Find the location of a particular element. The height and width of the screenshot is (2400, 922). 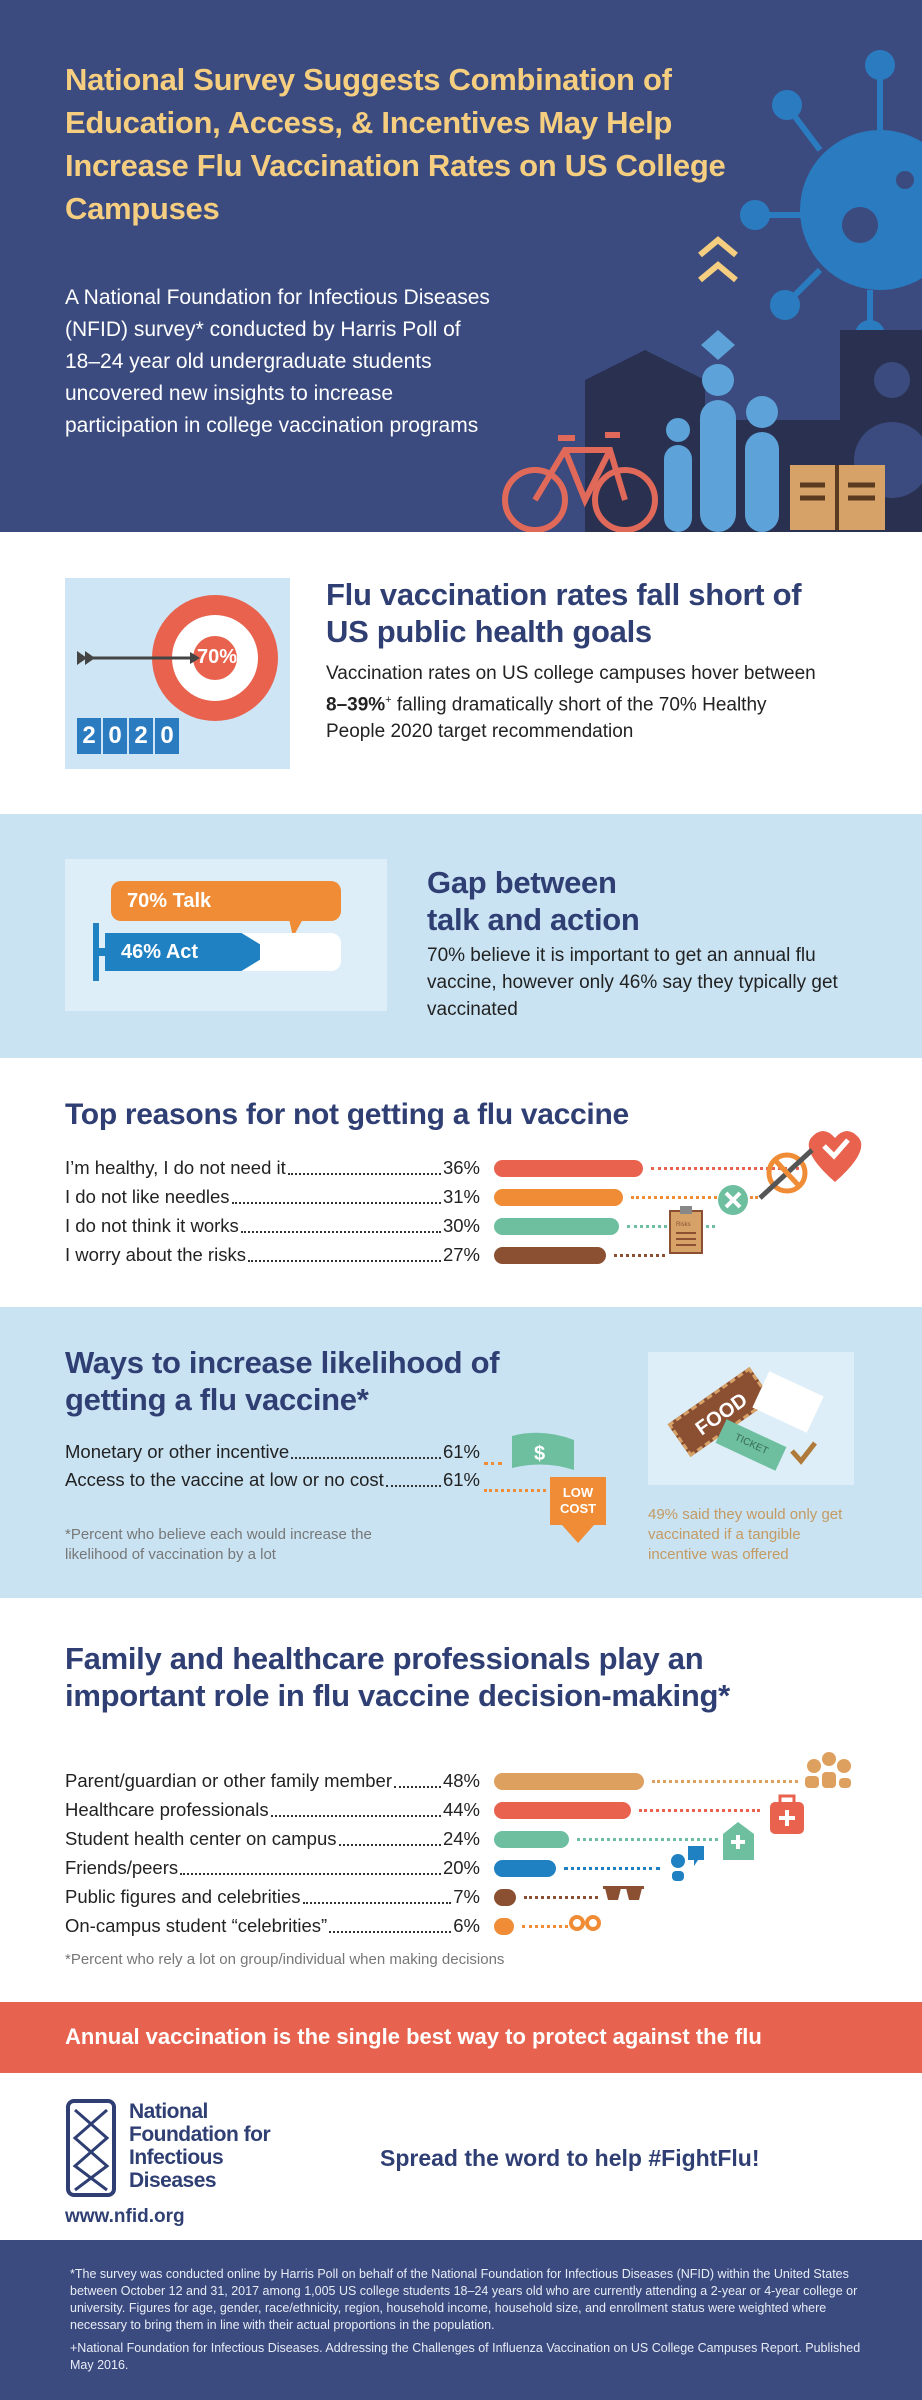

row-label: Friends/peers is located at coordinates (122, 1867).